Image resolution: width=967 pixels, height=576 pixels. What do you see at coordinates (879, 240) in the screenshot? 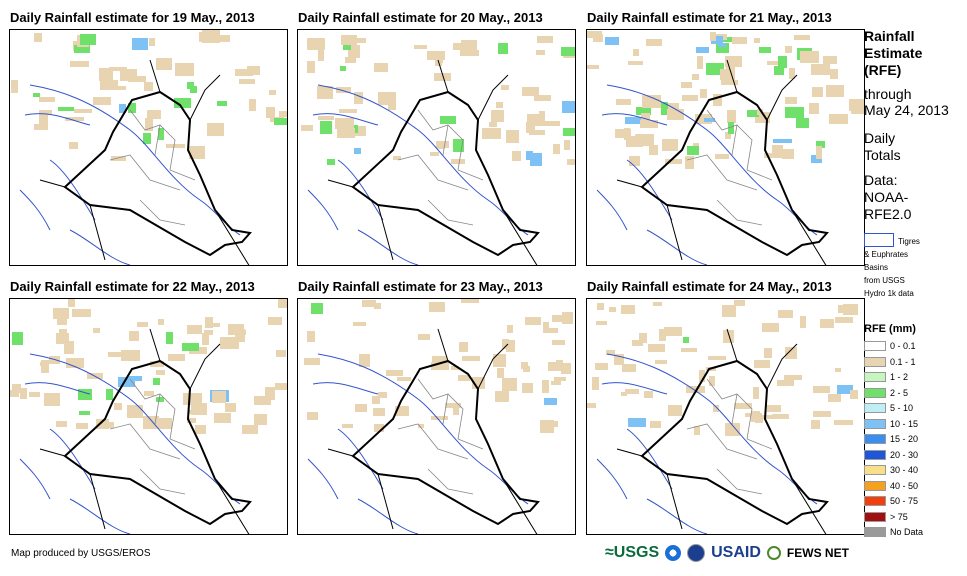
I see `basin-swatch` at bounding box center [879, 240].